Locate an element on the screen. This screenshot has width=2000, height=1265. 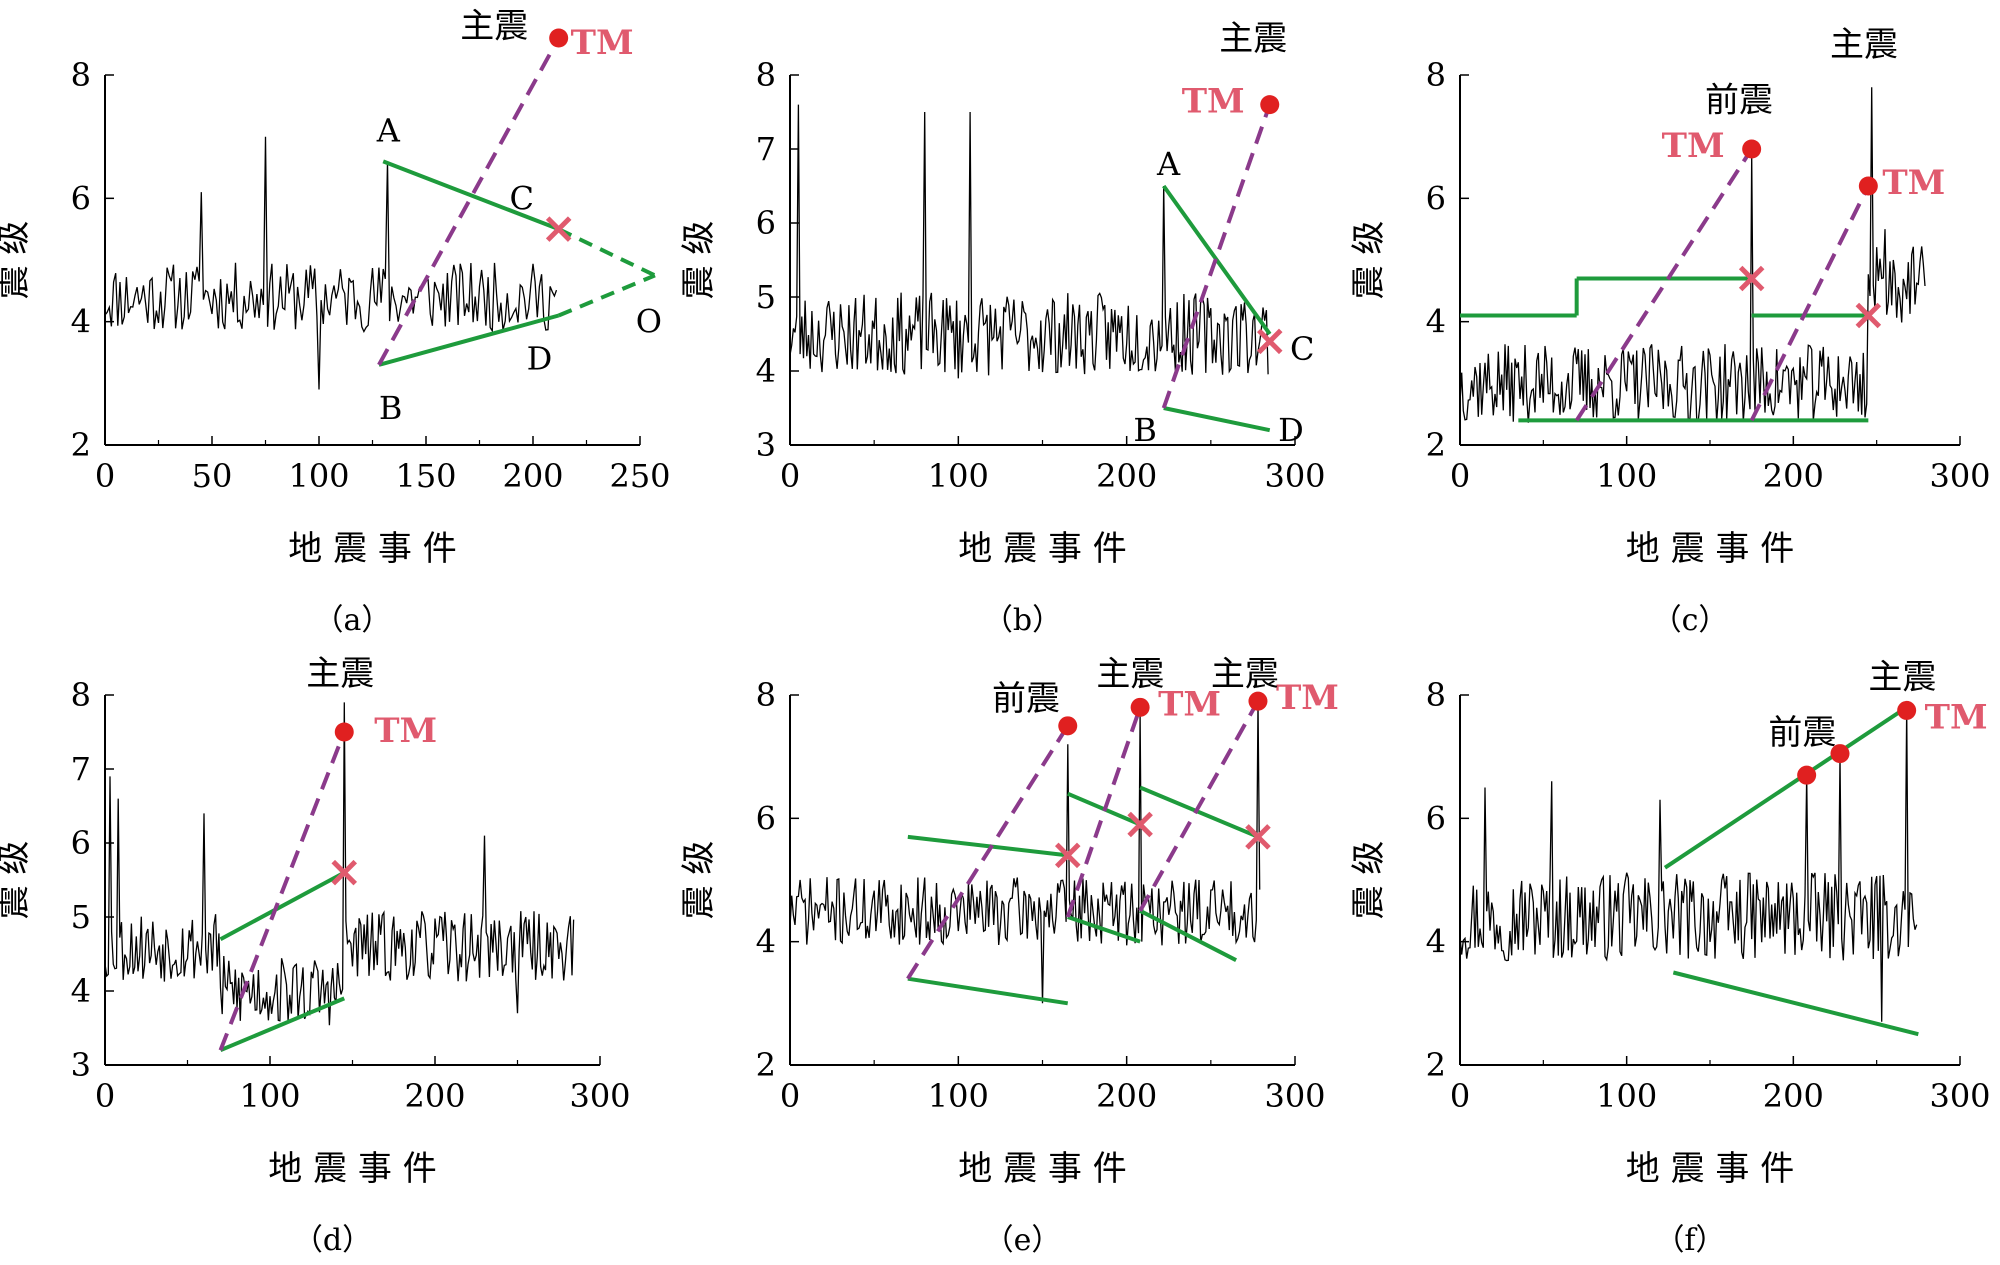
x-tick-label: 50 is located at coordinates (212, 476).